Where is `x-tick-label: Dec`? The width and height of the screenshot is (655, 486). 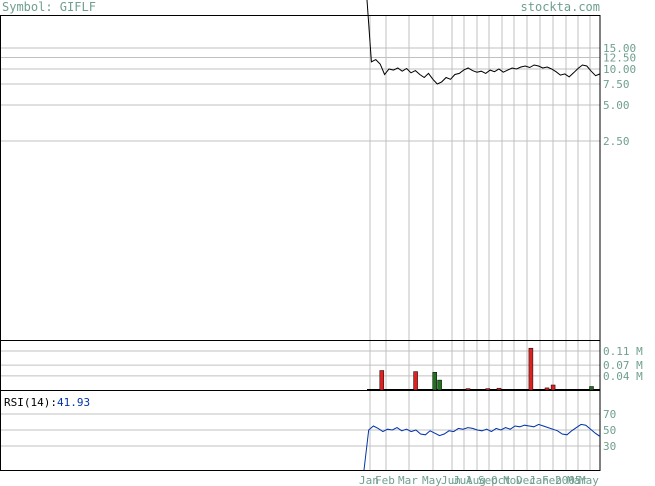 x-tick-label: Dec is located at coordinates (526, 480).